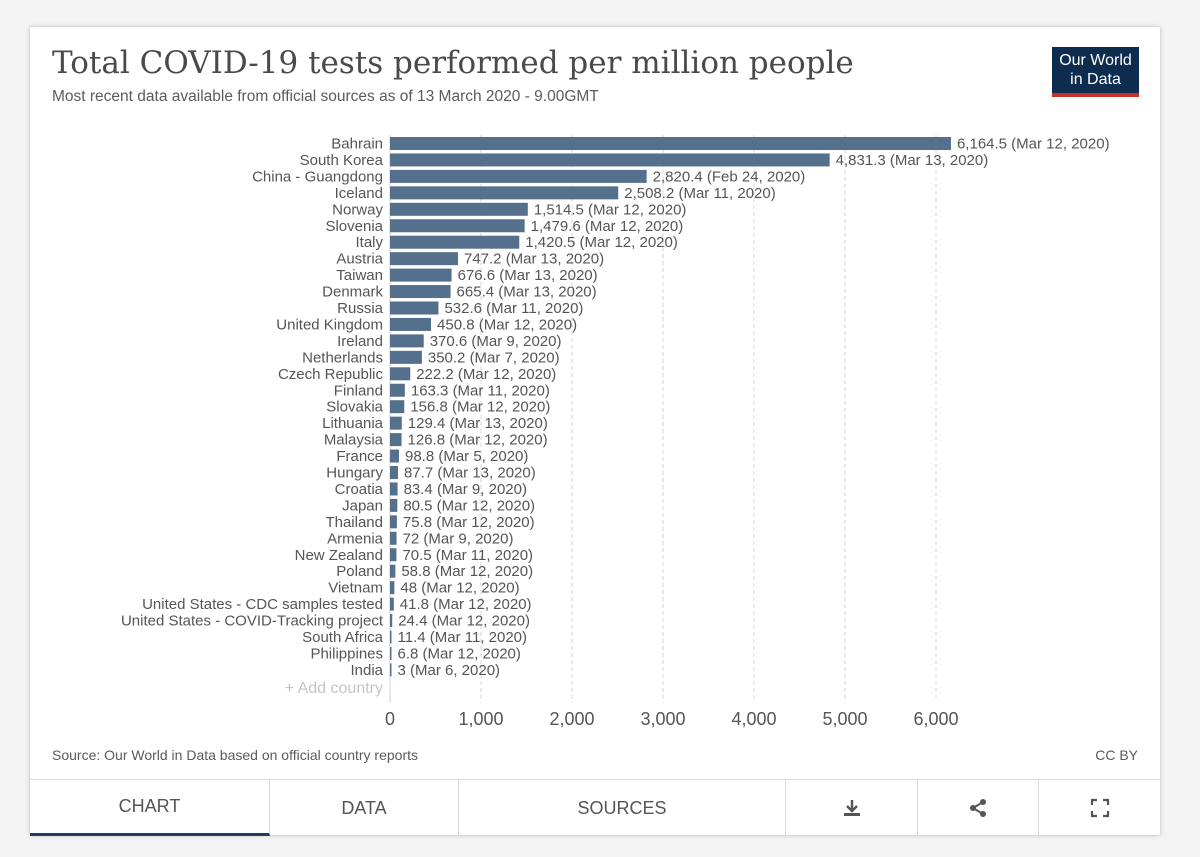 Image resolution: width=1200 pixels, height=857 pixels. Describe the element at coordinates (360, 341) in the screenshot. I see `category-label: Ireland` at that location.